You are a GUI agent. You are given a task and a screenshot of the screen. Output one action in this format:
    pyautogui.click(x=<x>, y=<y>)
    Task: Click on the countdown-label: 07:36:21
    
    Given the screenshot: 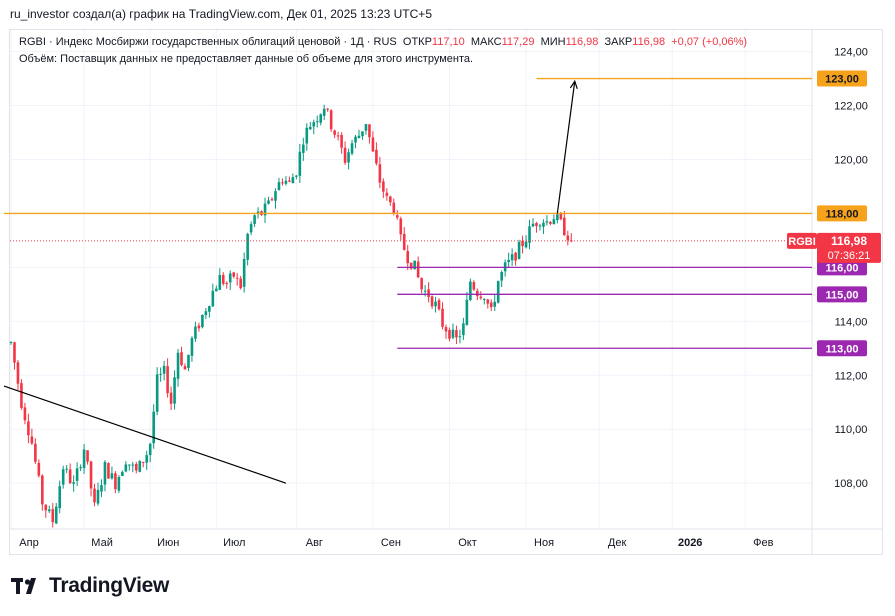 What is the action you would take?
    pyautogui.click(x=849, y=256)
    